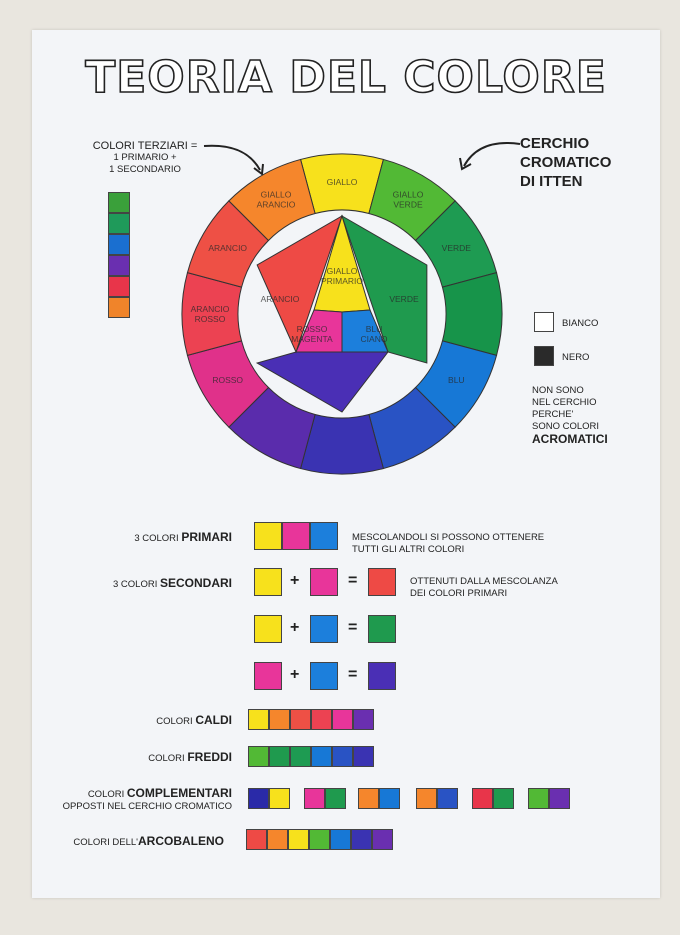  Describe the element at coordinates (374, 334) in the screenshot. I see `primary-cyan-label: BLU CIANO` at that location.